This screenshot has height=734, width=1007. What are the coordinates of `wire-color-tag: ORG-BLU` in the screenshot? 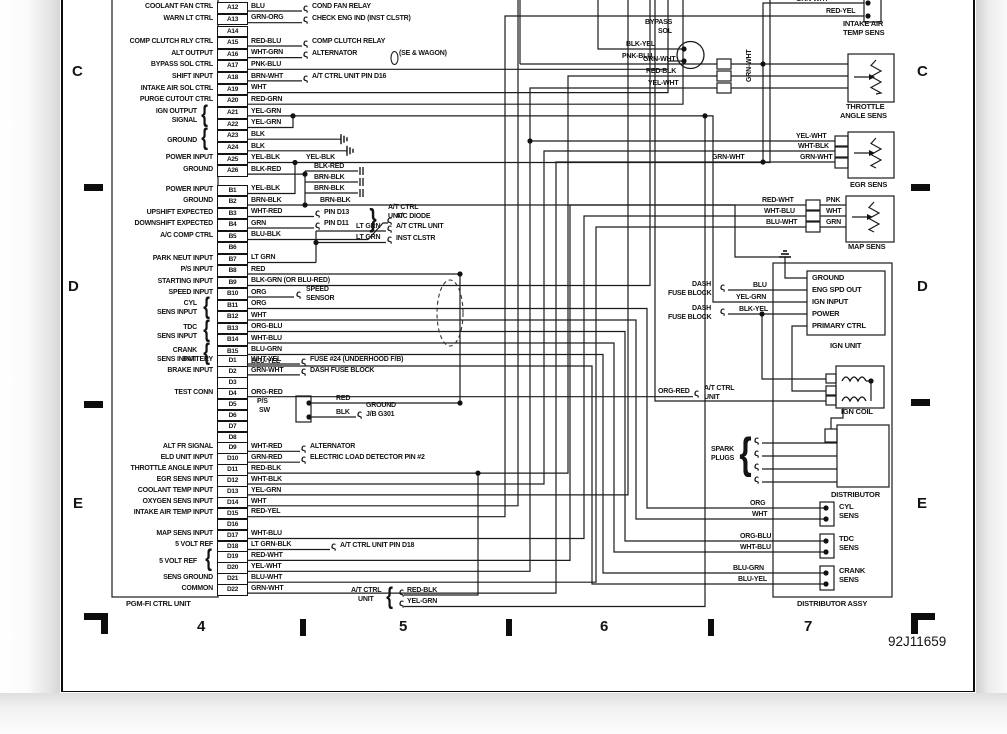 It's located at (756, 536).